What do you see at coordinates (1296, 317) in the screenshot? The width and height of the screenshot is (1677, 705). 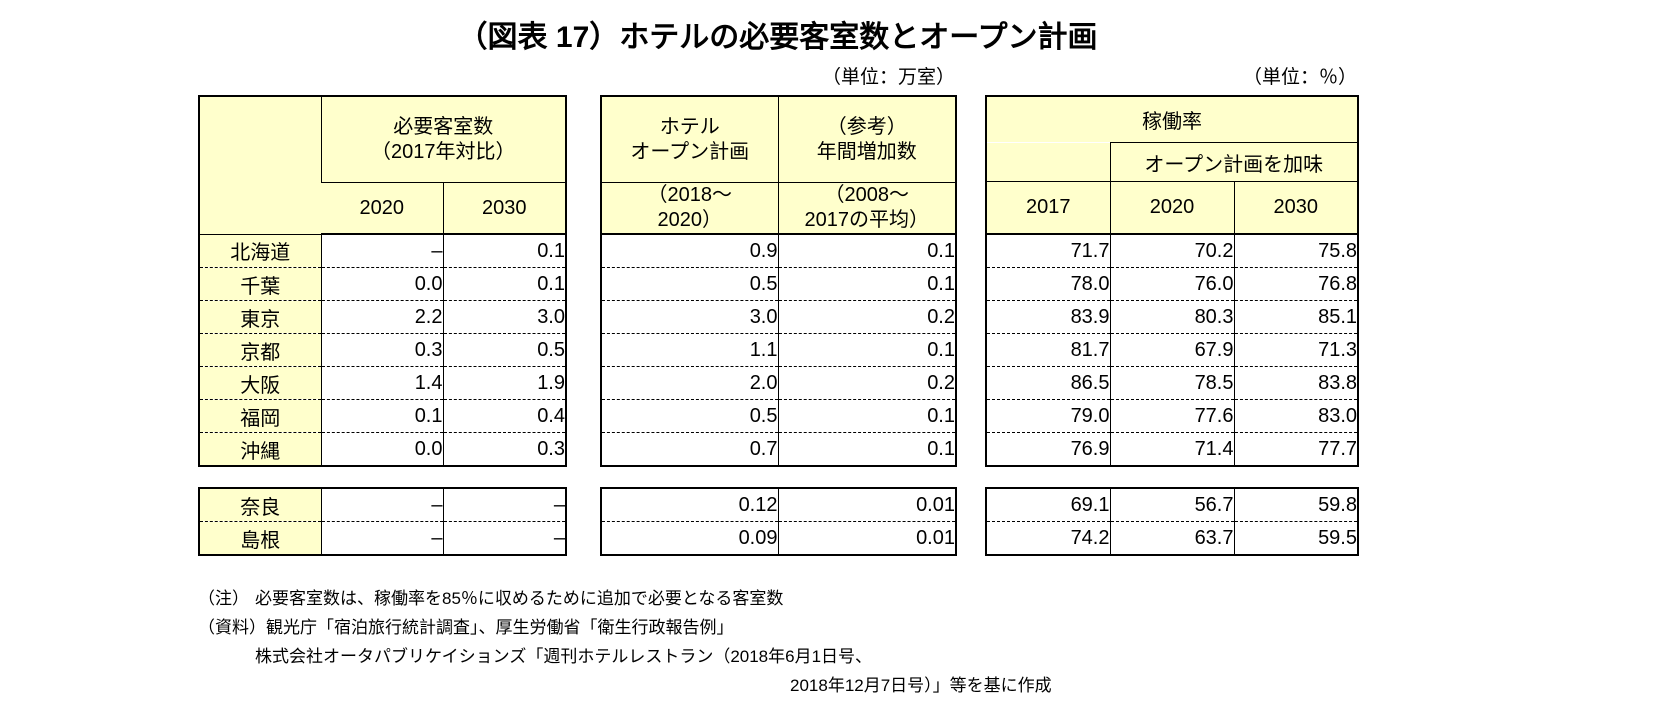 I see `occupancy-2030-cell: 85.1` at bounding box center [1296, 317].